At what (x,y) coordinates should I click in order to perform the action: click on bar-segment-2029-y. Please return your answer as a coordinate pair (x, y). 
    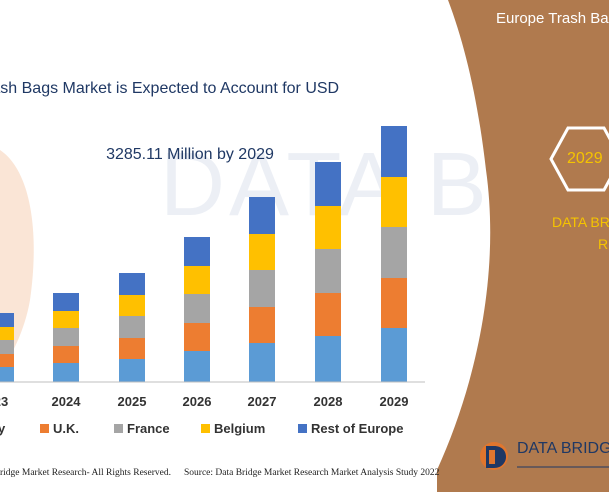
    Looking at the image, I should click on (394, 355).